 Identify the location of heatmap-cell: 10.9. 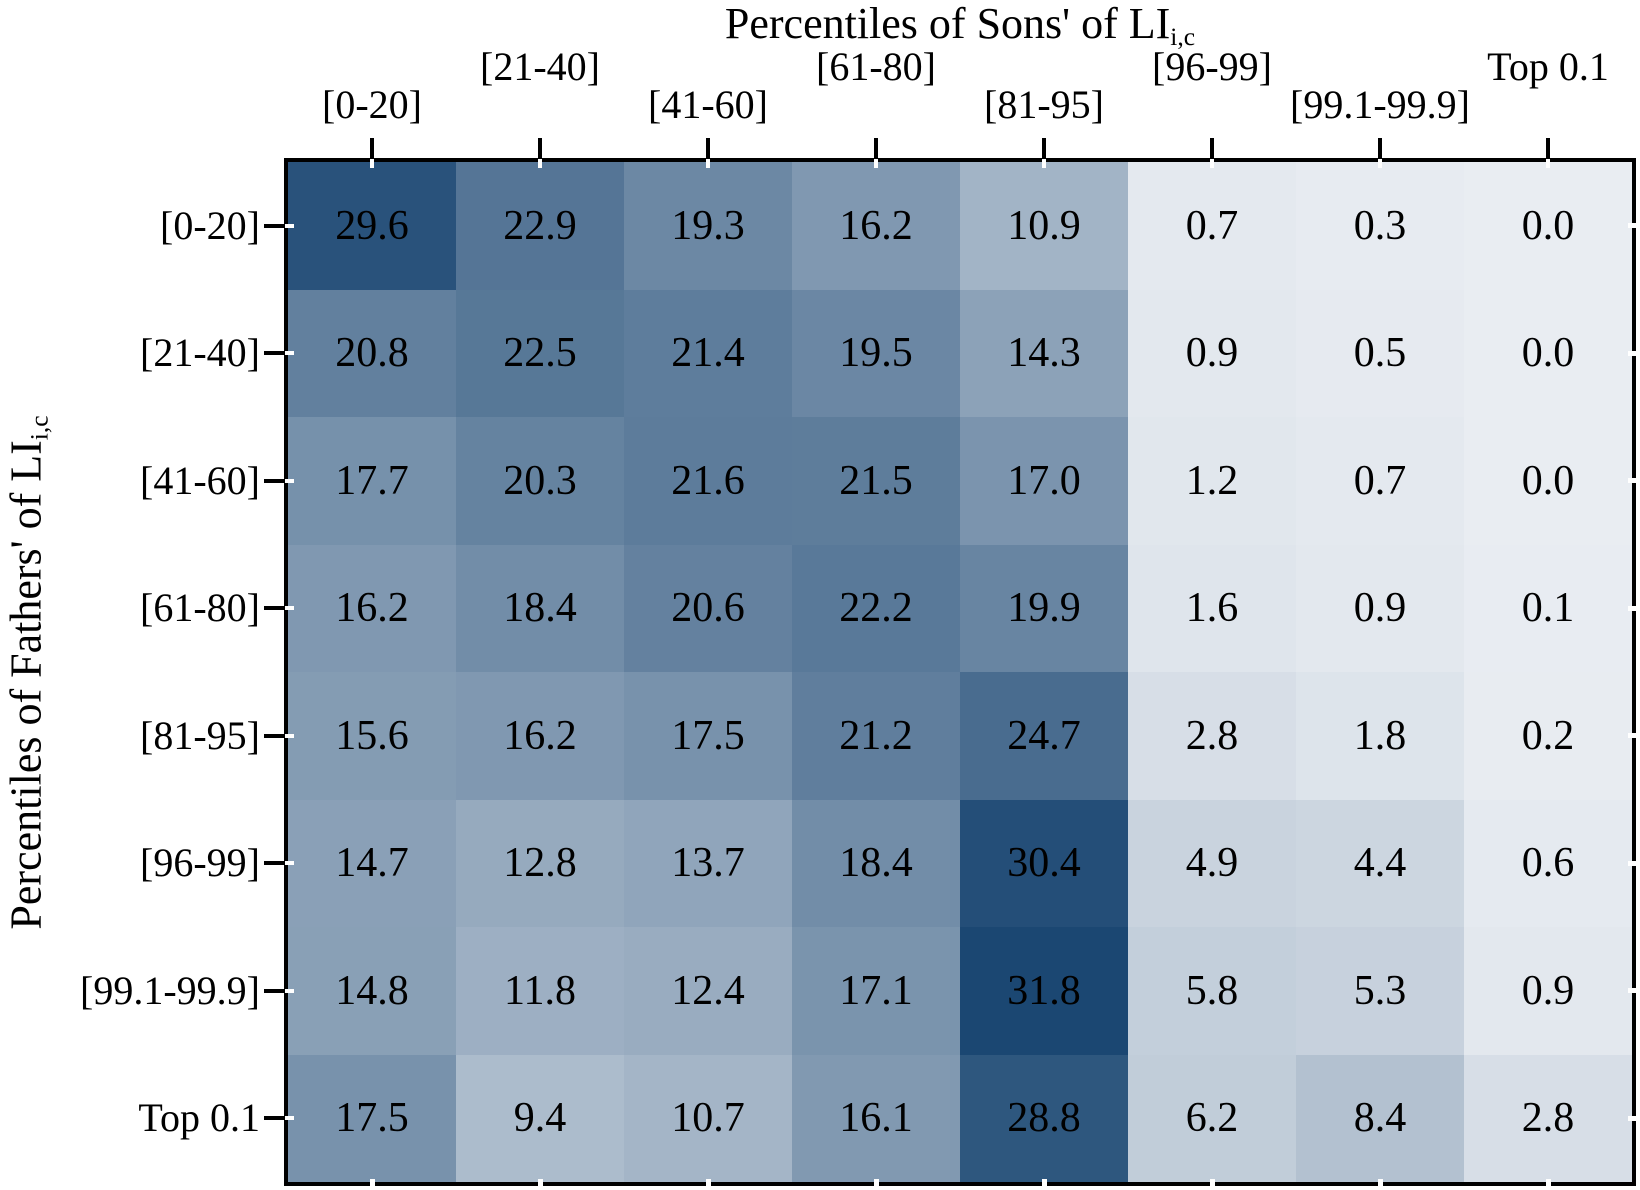
(1044, 226).